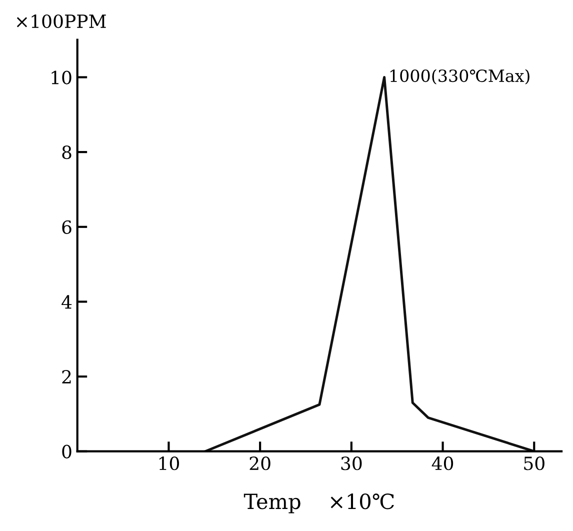 Image resolution: width=573 pixels, height=531 pixels. What do you see at coordinates (260, 463) in the screenshot?
I see `x-tick-label: 20` at bounding box center [260, 463].